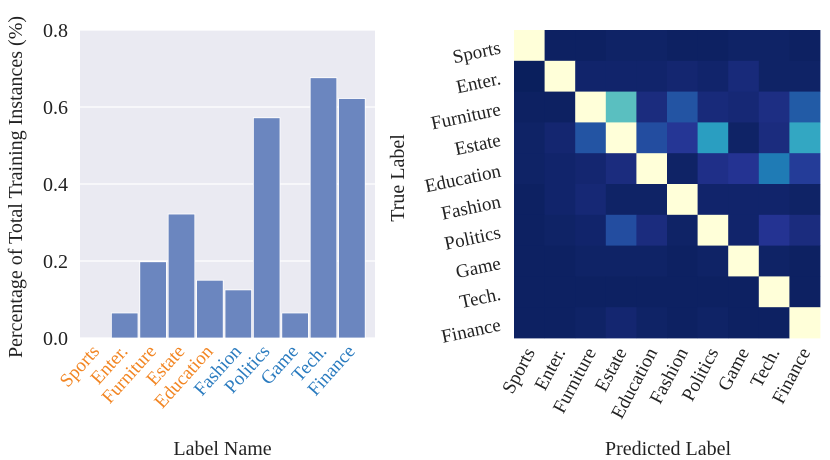 This screenshot has width=830, height=460. What do you see at coordinates (478, 145) in the screenshot?
I see `heatmap-row-label: Estate` at bounding box center [478, 145].